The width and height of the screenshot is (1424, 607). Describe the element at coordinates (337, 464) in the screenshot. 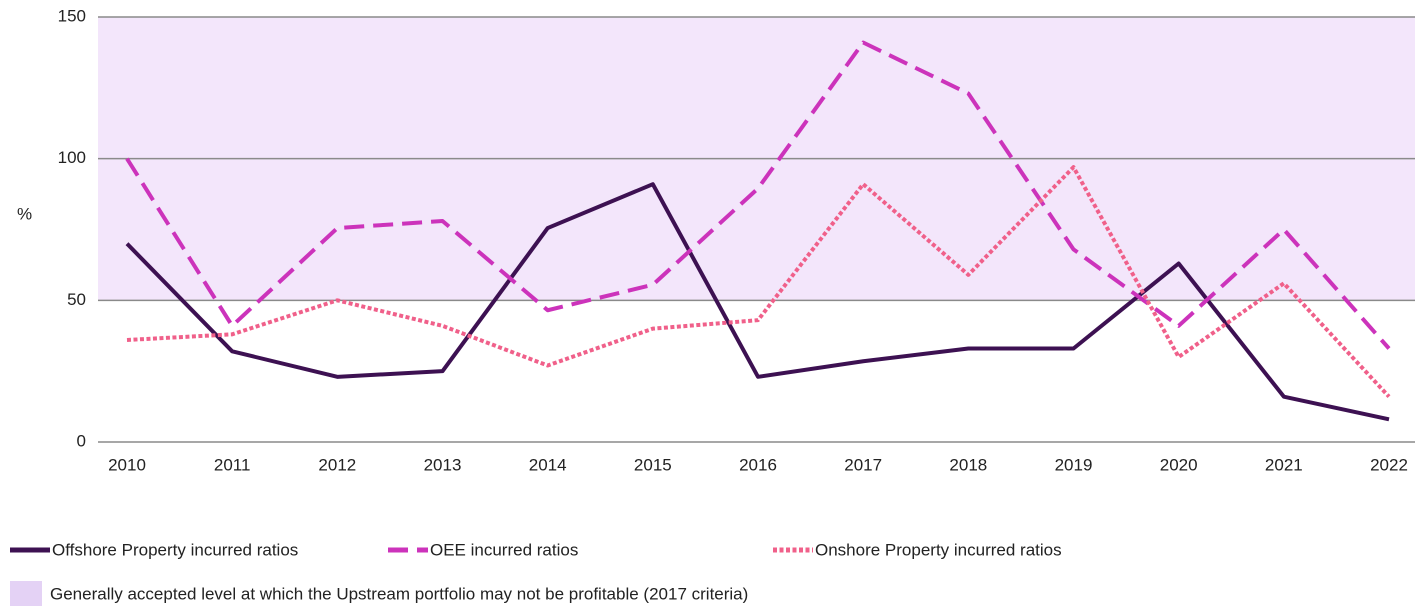

I see `x-tick-label: 2012` at that location.